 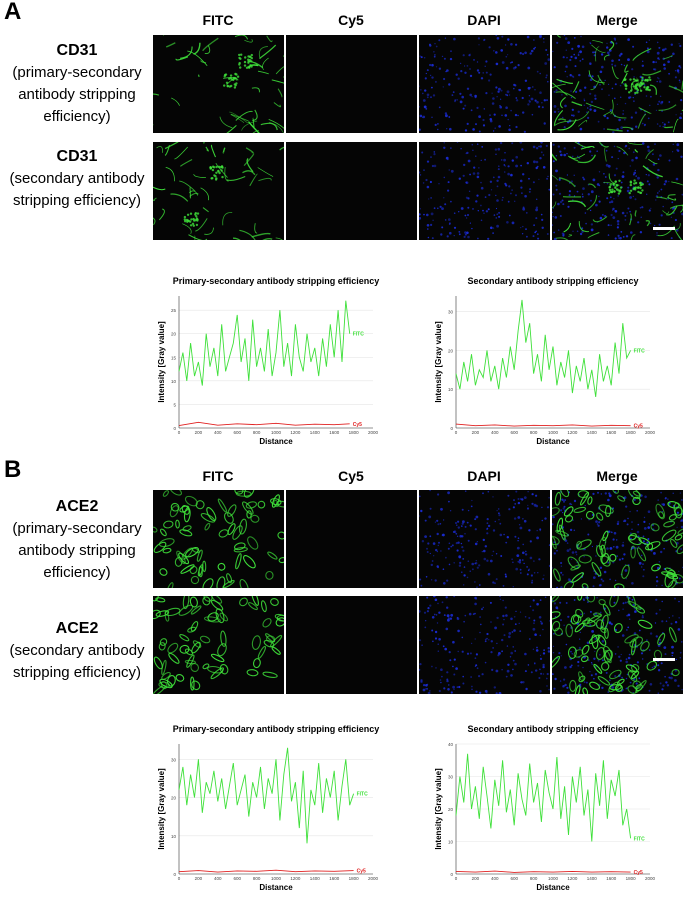 I want to click on micrograph-b-r1-cy5, so click(x=351, y=539).